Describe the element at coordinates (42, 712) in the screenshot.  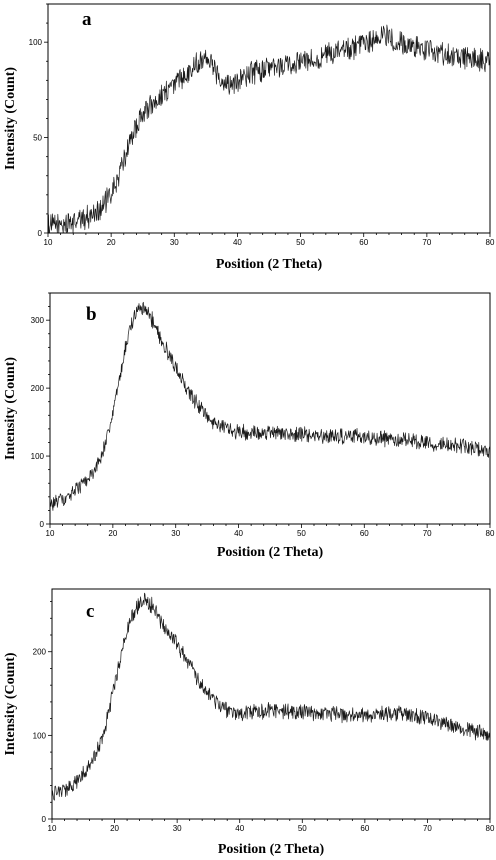
I see `y-ticks: 0 100 200` at that location.